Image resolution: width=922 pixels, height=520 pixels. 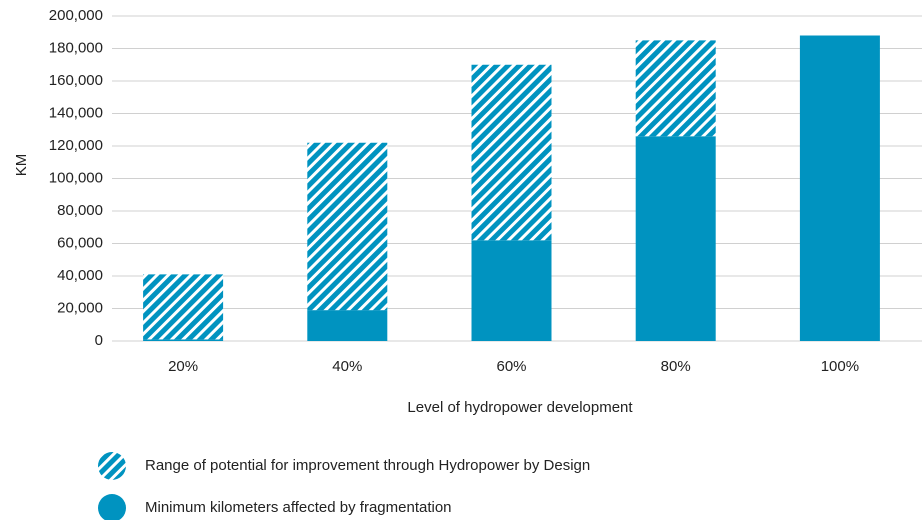 I want to click on y-tick-label: 20,000, so click(x=80, y=307).